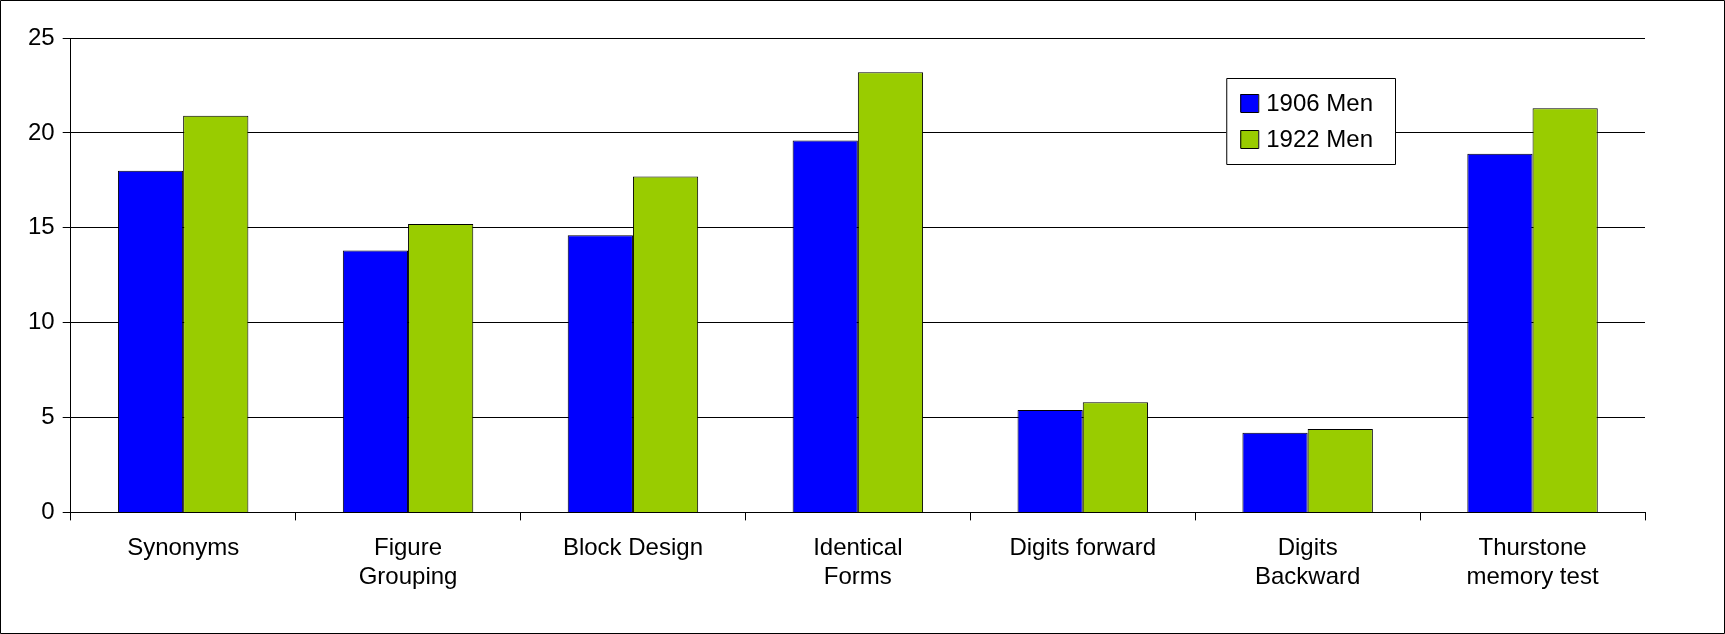  What do you see at coordinates (1319, 102) in the screenshot?
I see `legend-label: 1906 Men` at bounding box center [1319, 102].